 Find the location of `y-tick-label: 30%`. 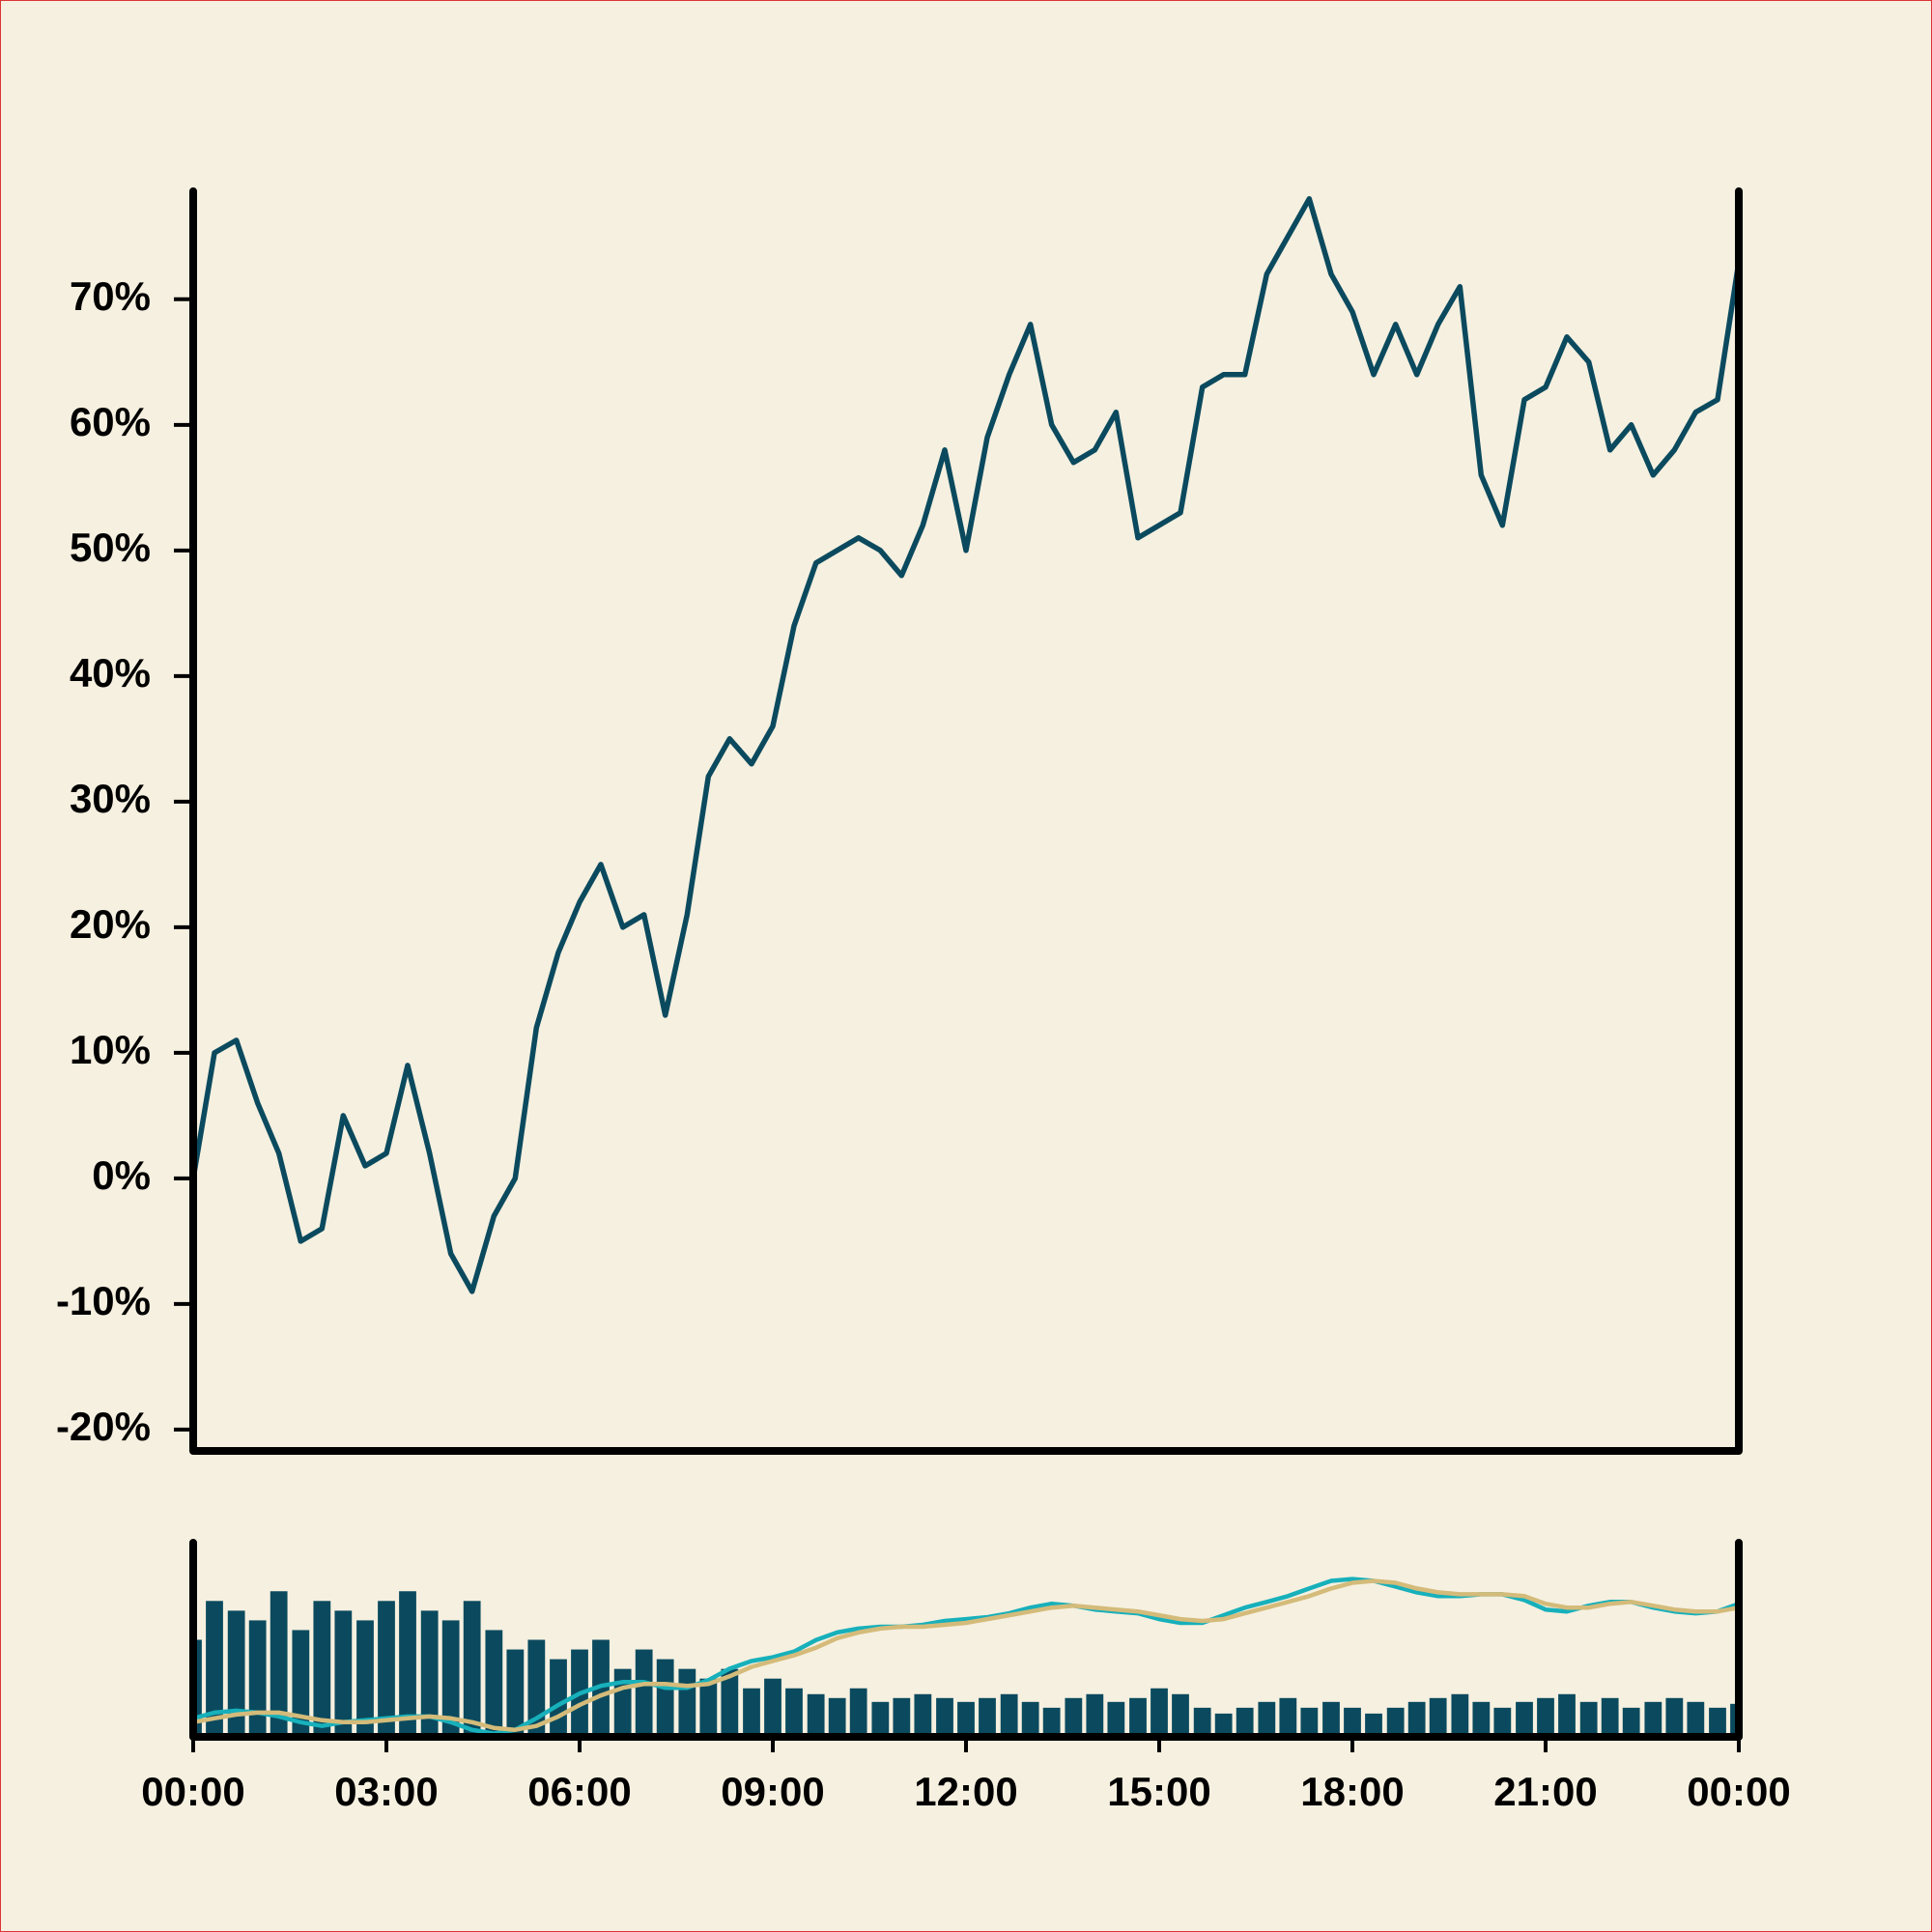

y-tick-label: 30% is located at coordinates (110, 798).